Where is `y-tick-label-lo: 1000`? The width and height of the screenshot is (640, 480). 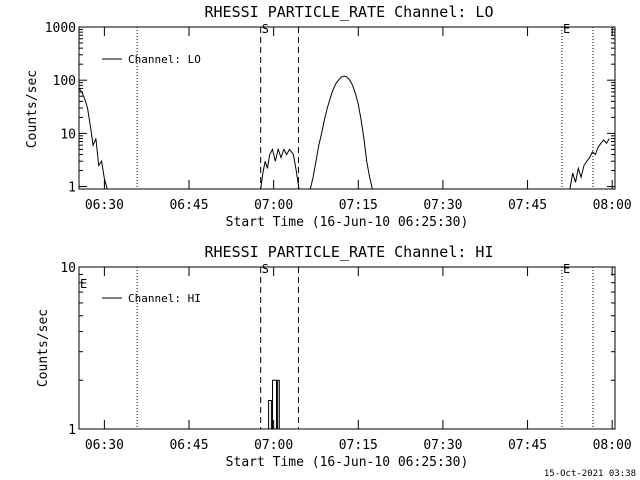 y-tick-label-lo: 1000 is located at coordinates (60, 28).